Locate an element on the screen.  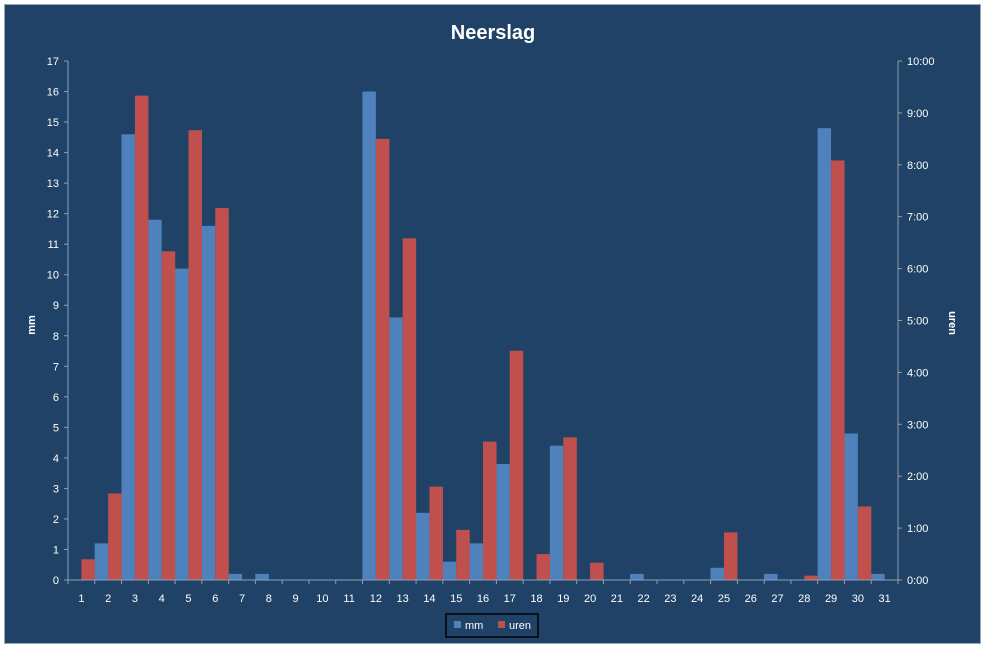
y2-tick-label: 4:00 is located at coordinates (917, 373).